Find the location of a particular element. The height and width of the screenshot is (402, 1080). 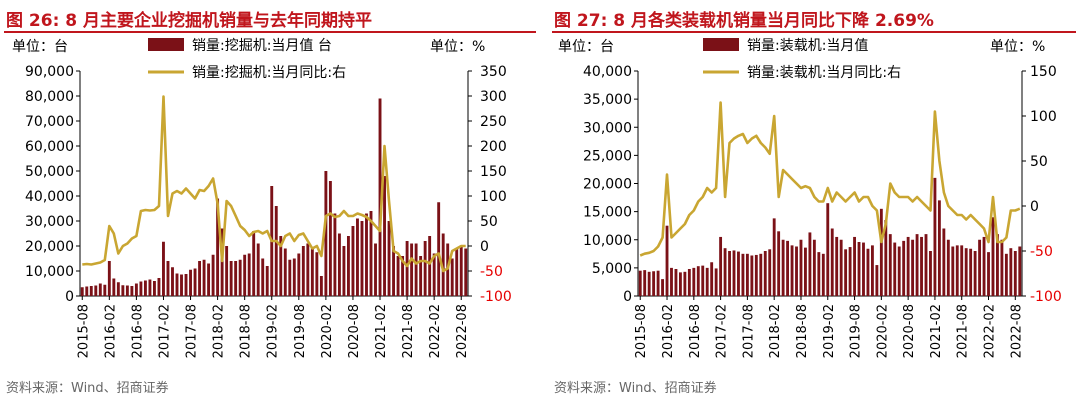

x-tick-label: 2017-02 is located at coordinates (722, 331).